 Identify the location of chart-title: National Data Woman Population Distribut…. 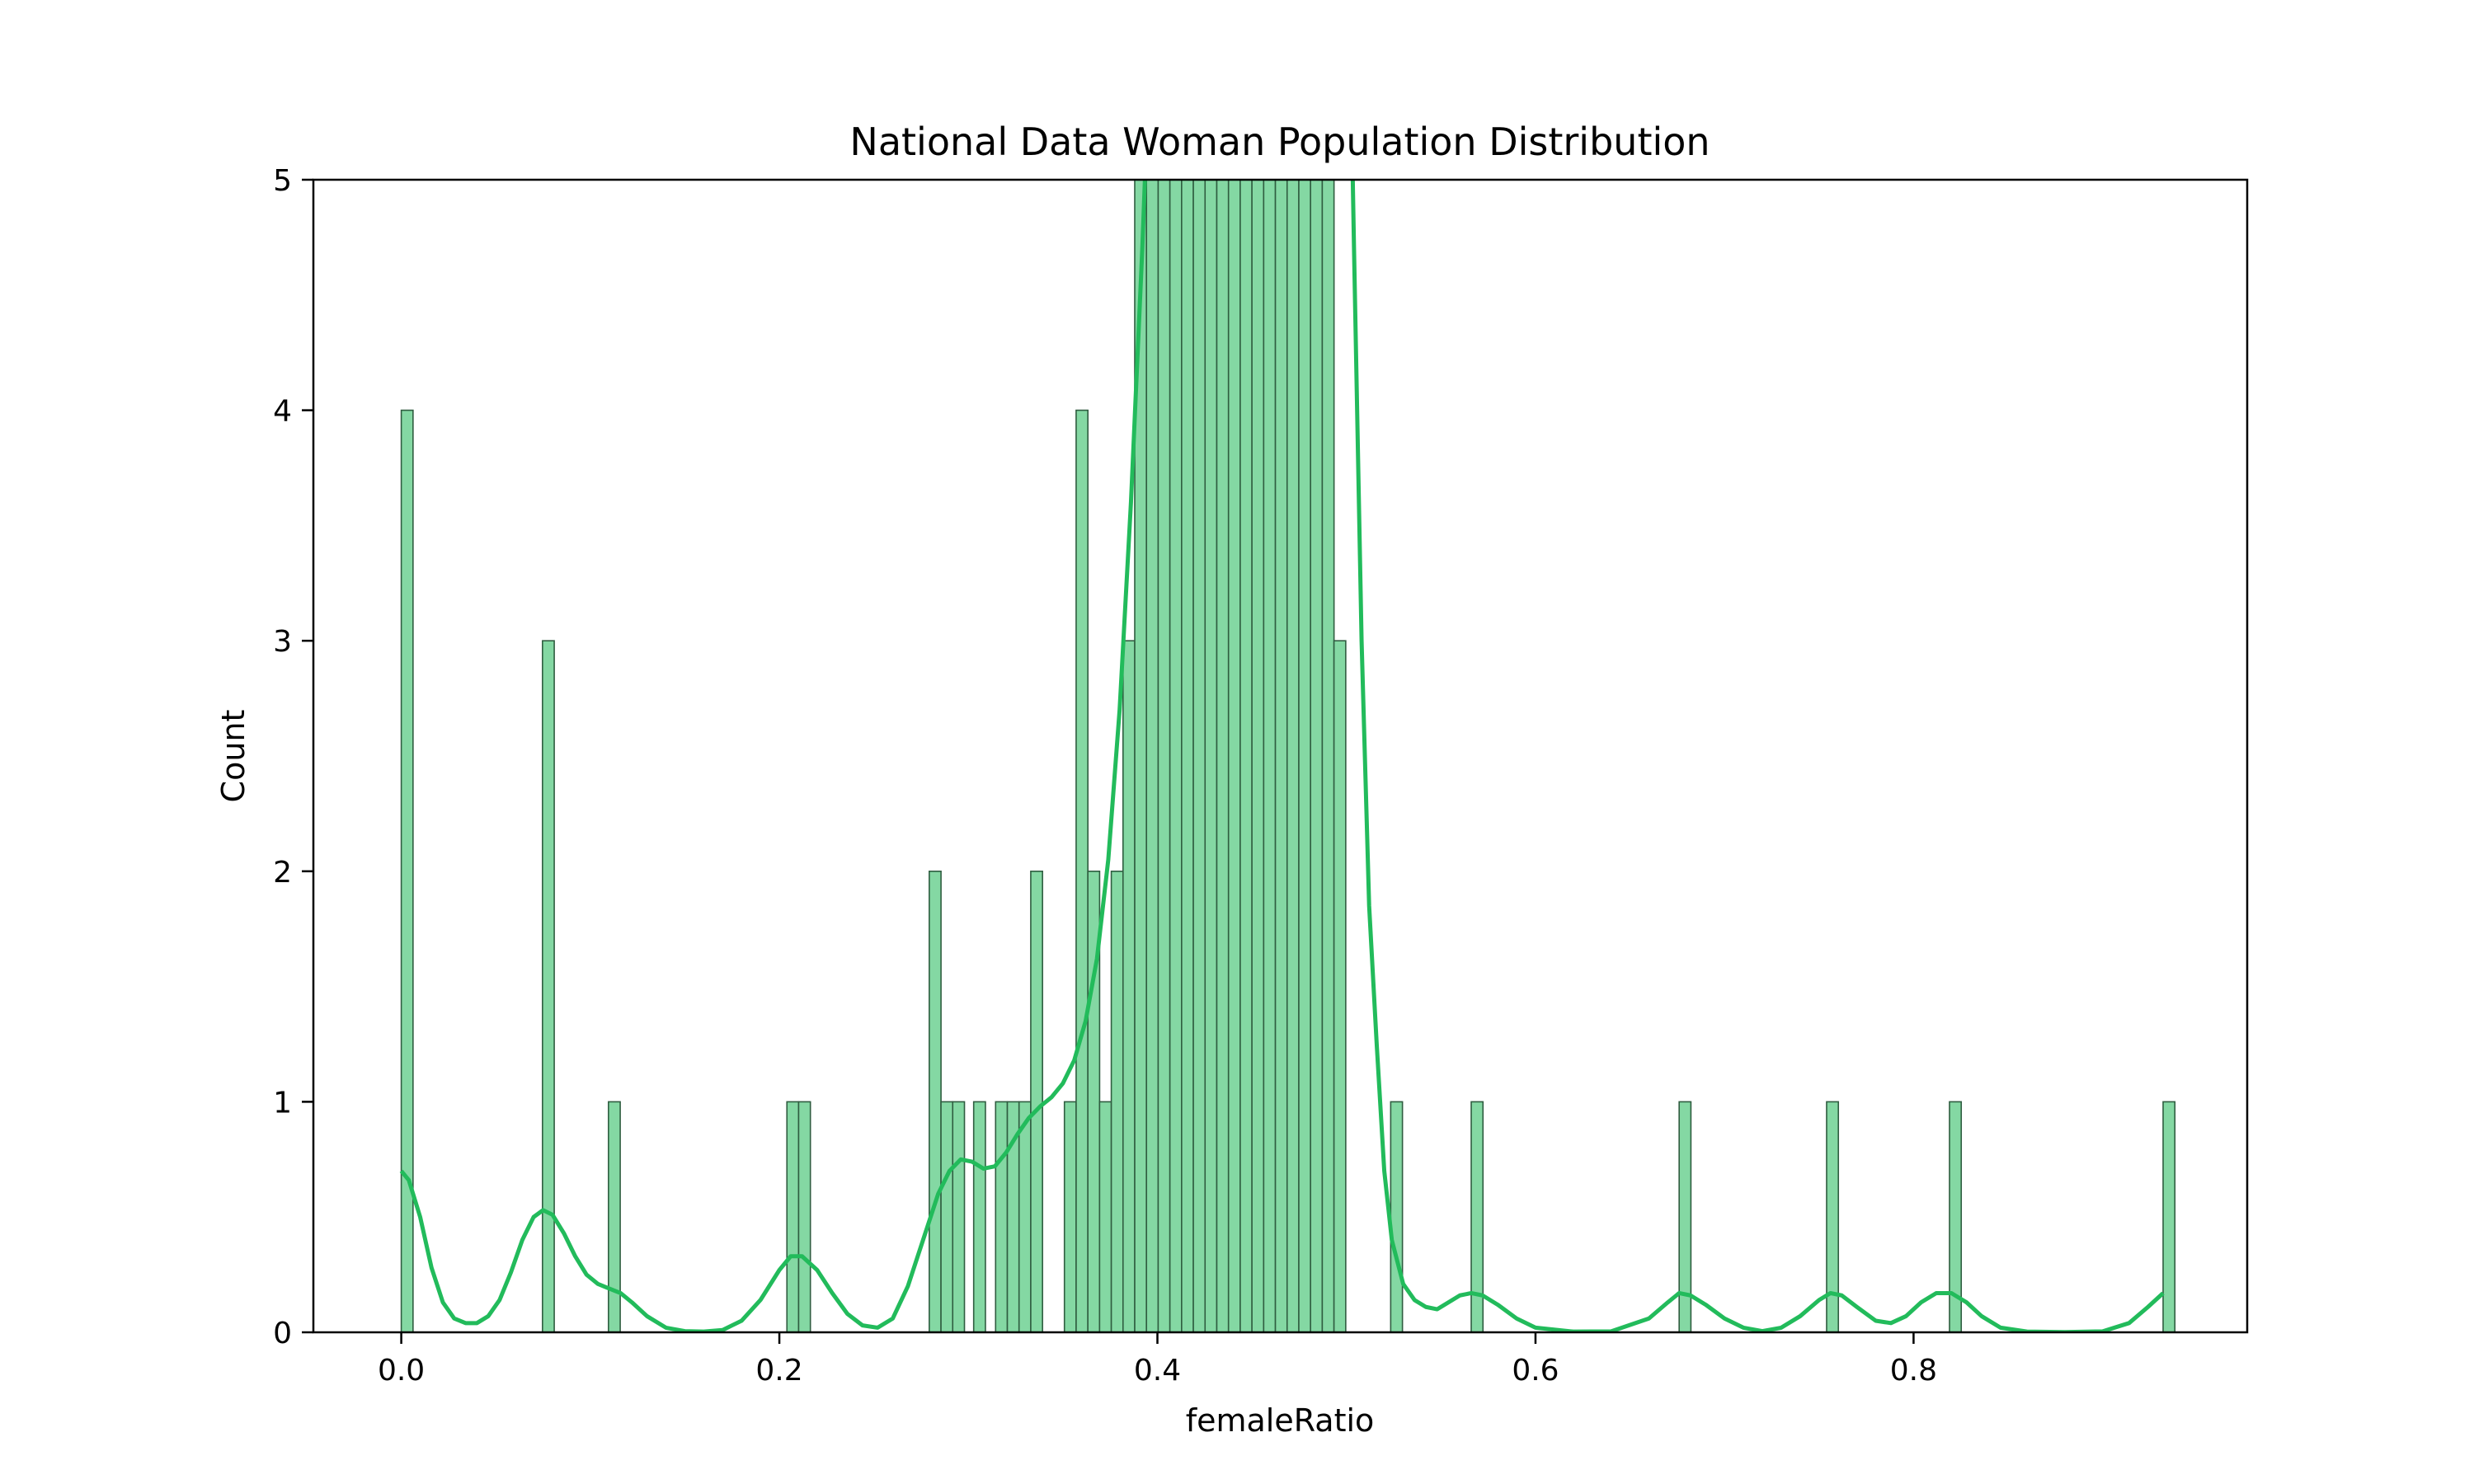
(1279, 142).